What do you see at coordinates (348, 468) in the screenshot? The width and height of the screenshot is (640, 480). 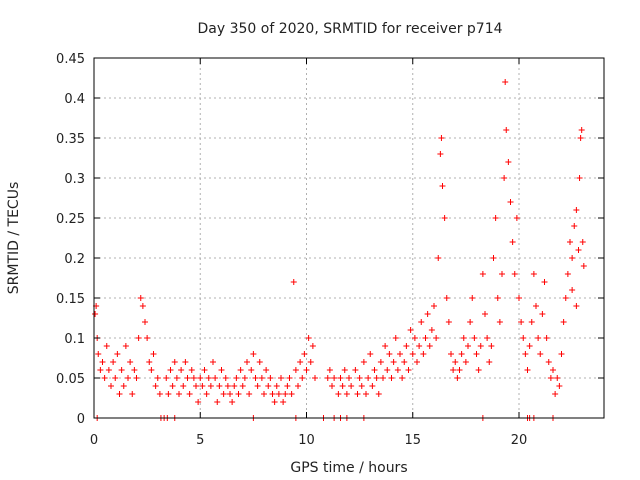 I see `x-axis-label: GPS time / hours` at bounding box center [348, 468].